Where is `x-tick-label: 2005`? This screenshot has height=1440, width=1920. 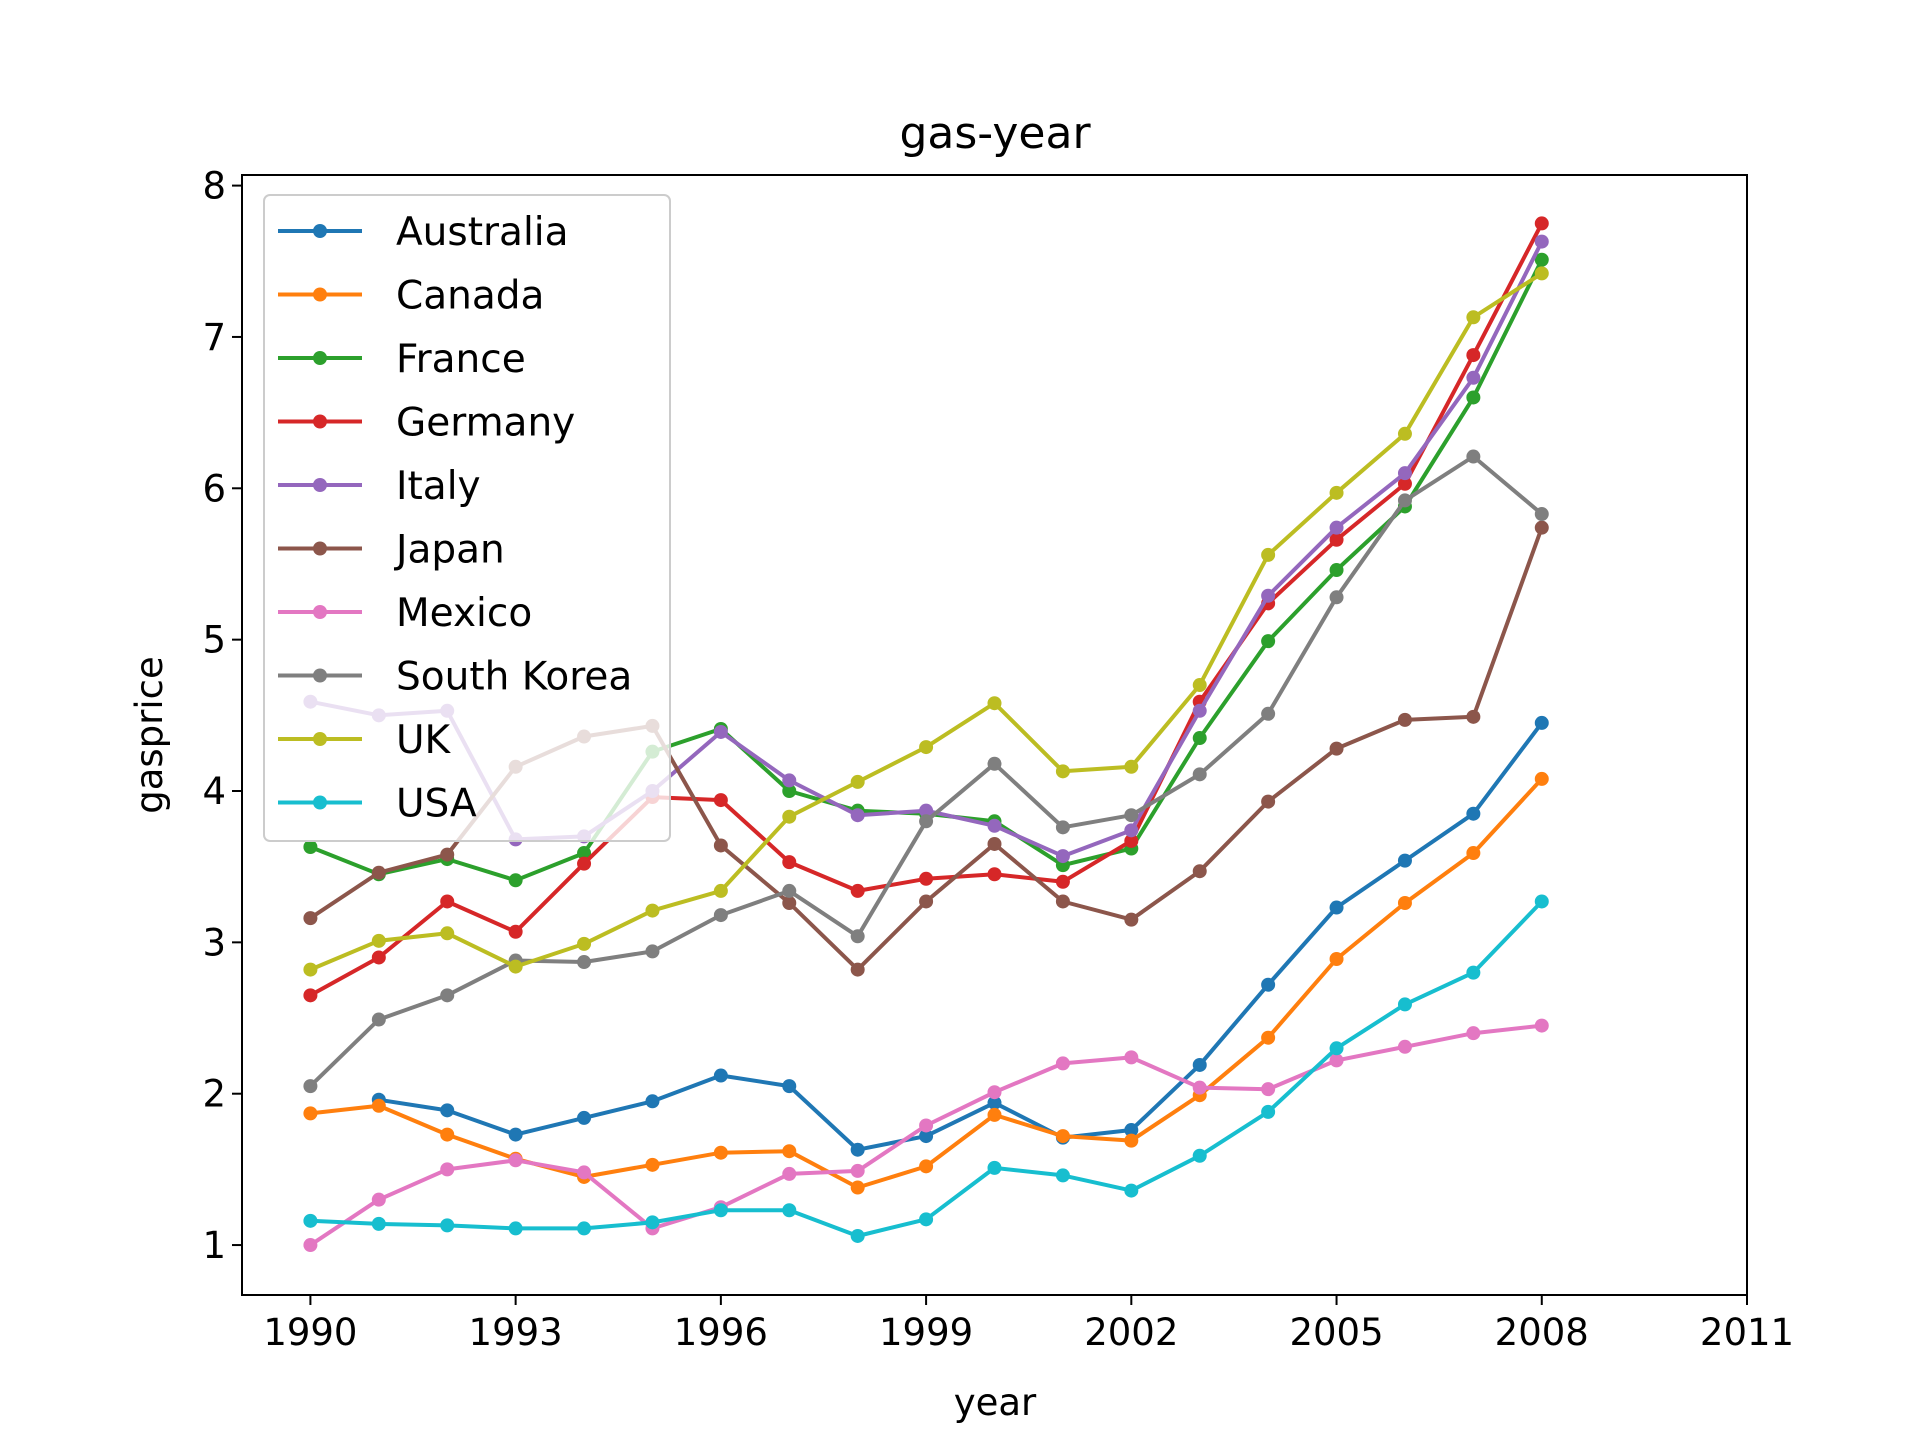 x-tick-label: 2005 is located at coordinates (1336, 1332).